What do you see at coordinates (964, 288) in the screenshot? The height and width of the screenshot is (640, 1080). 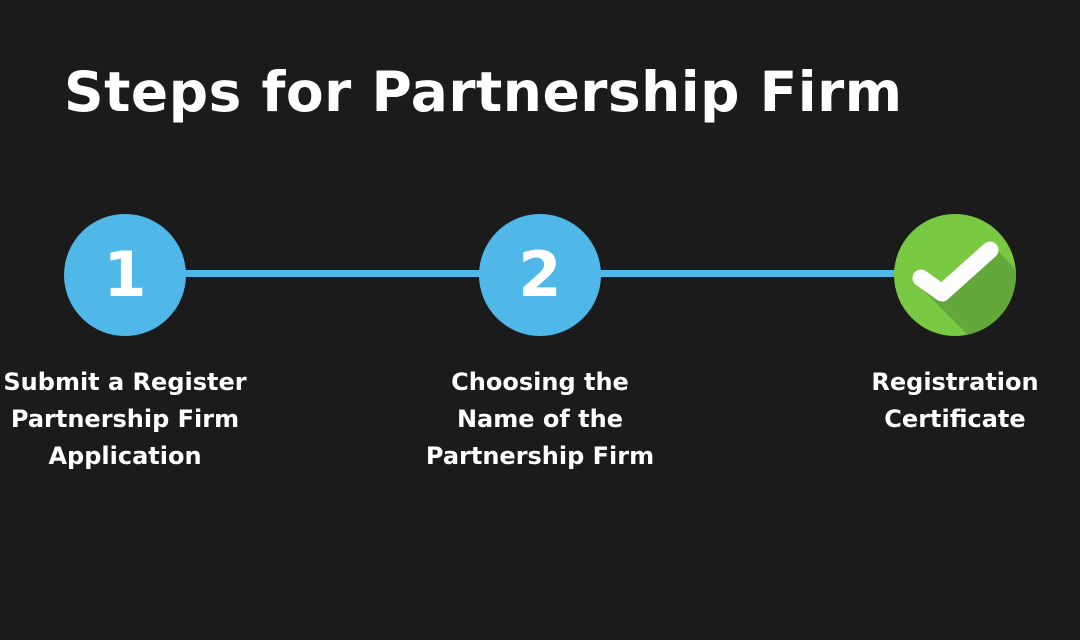 I see `checkmark-icon` at bounding box center [964, 288].